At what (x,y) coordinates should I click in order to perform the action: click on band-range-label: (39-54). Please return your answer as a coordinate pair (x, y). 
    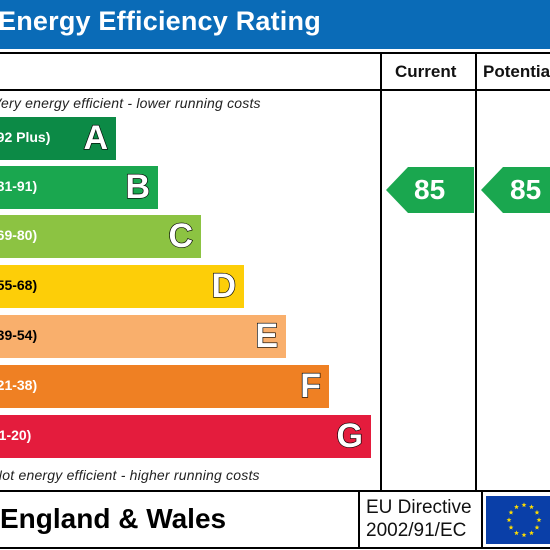
    Looking at the image, I should click on (19, 335).